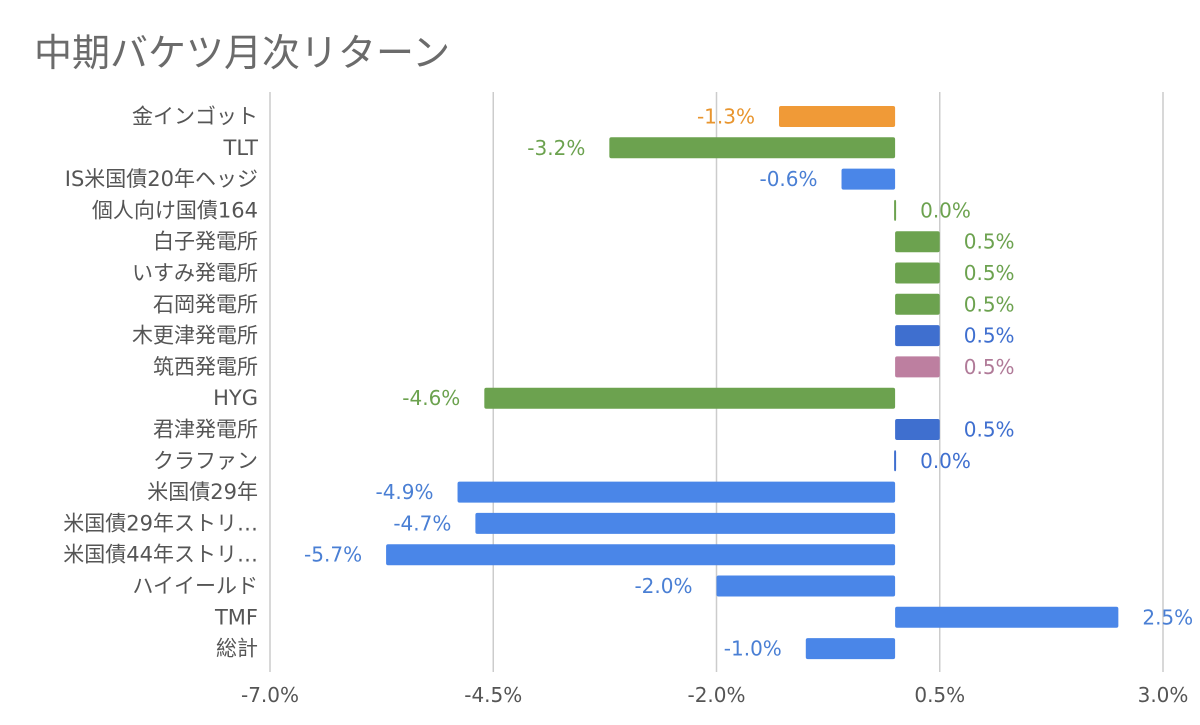 Image resolution: width=1200 pixels, height=725 pixels. Describe the element at coordinates (1167, 617) in the screenshot. I see `data-label: 2.5%` at that location.